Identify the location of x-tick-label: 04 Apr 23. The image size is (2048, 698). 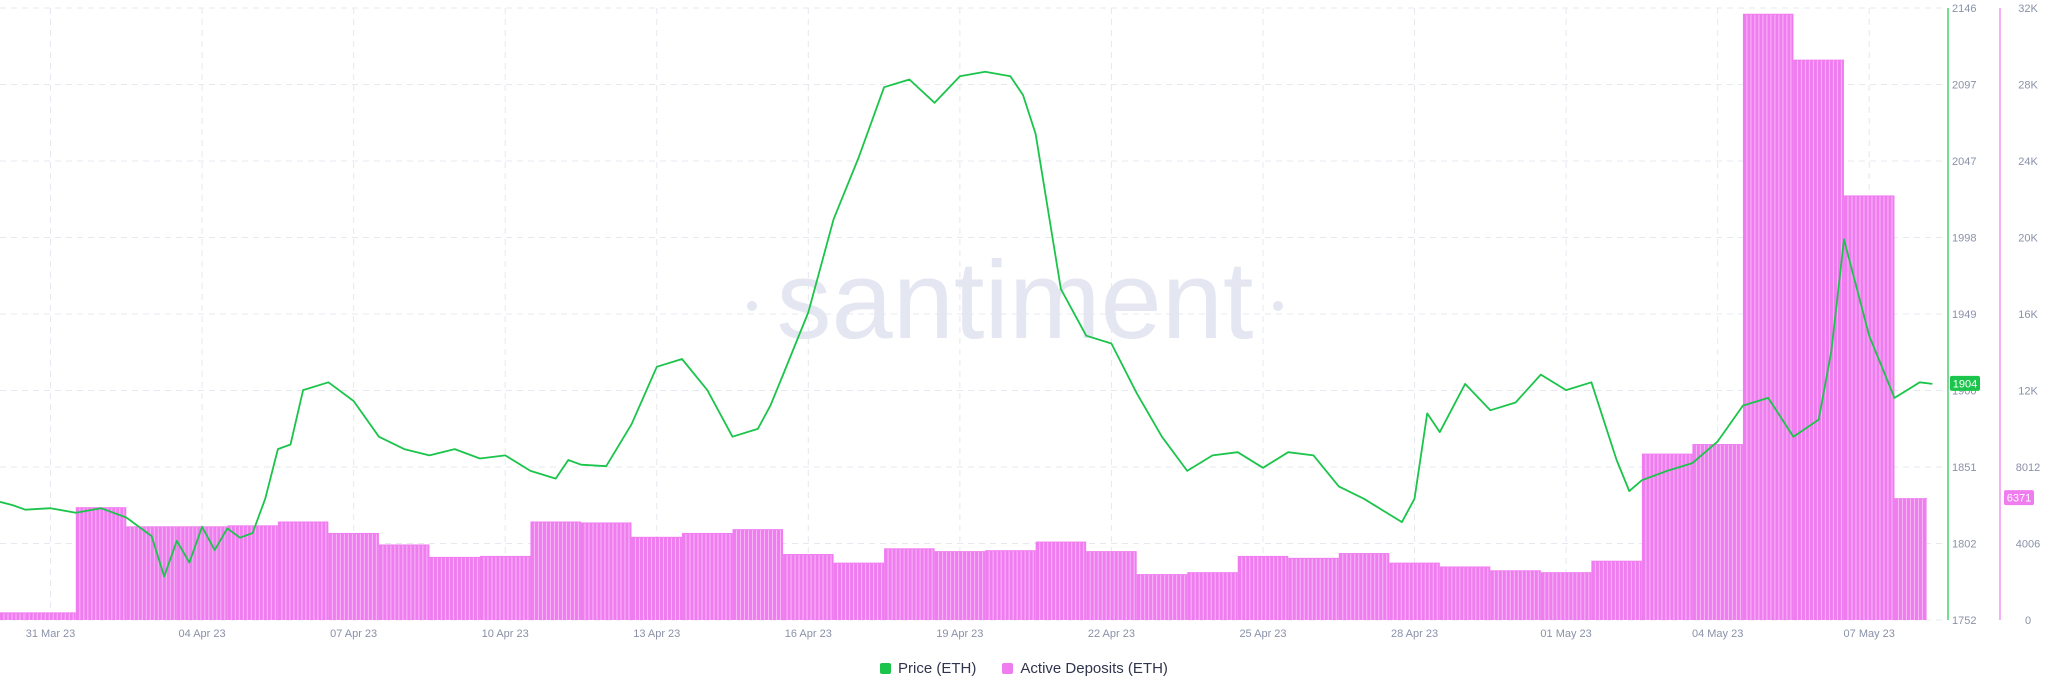
(202, 634).